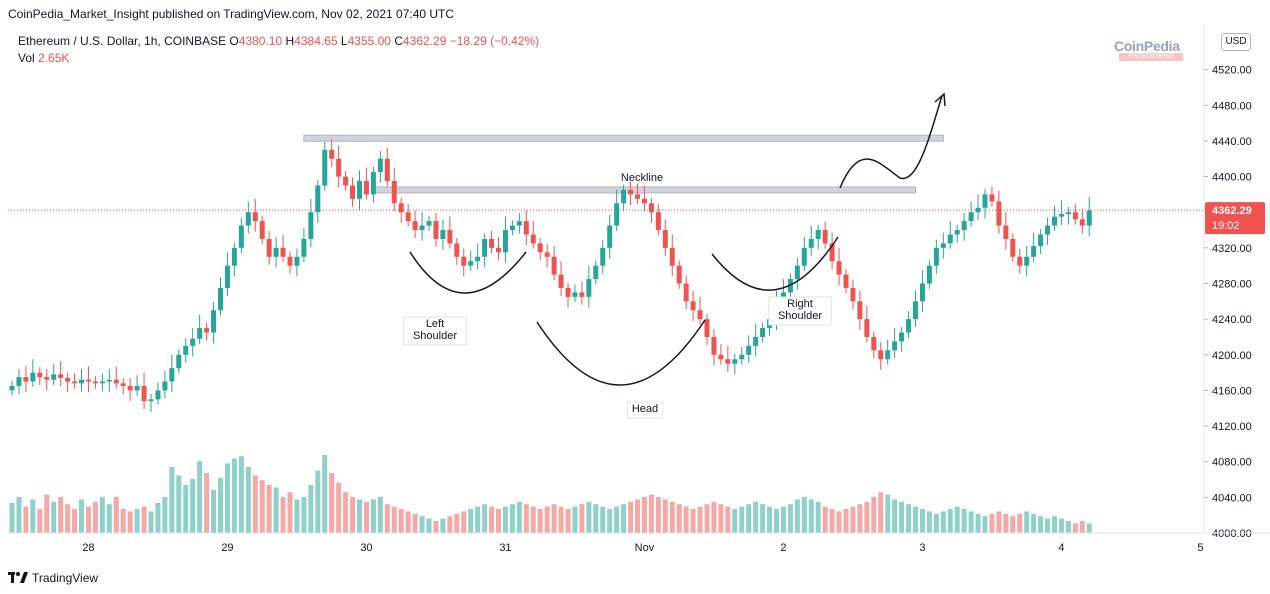  What do you see at coordinates (26, 58) in the screenshot?
I see `volume-label: Vol` at bounding box center [26, 58].